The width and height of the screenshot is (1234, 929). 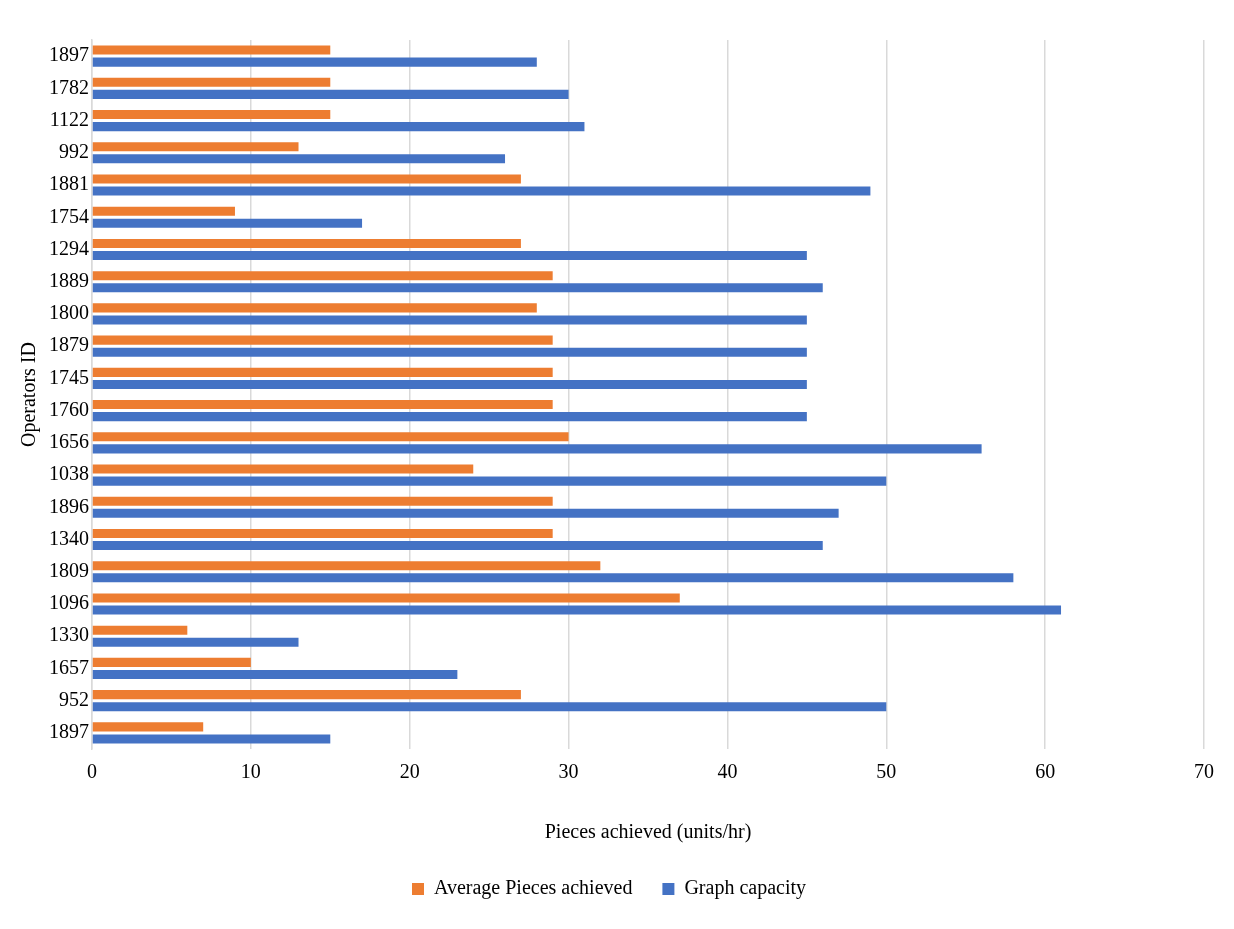 I want to click on x-tick-label: 30, so click(x=568, y=771).